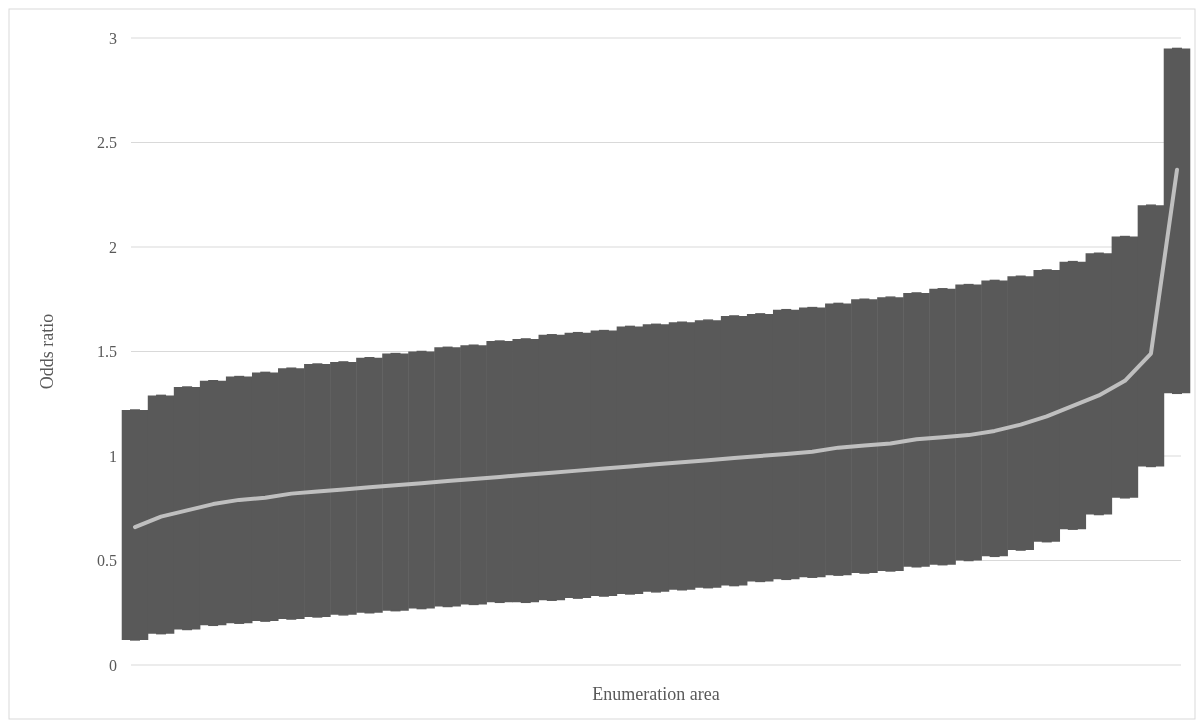 The image size is (1204, 728). Describe the element at coordinates (113, 456) in the screenshot. I see `y-tick-label: 1` at that location.